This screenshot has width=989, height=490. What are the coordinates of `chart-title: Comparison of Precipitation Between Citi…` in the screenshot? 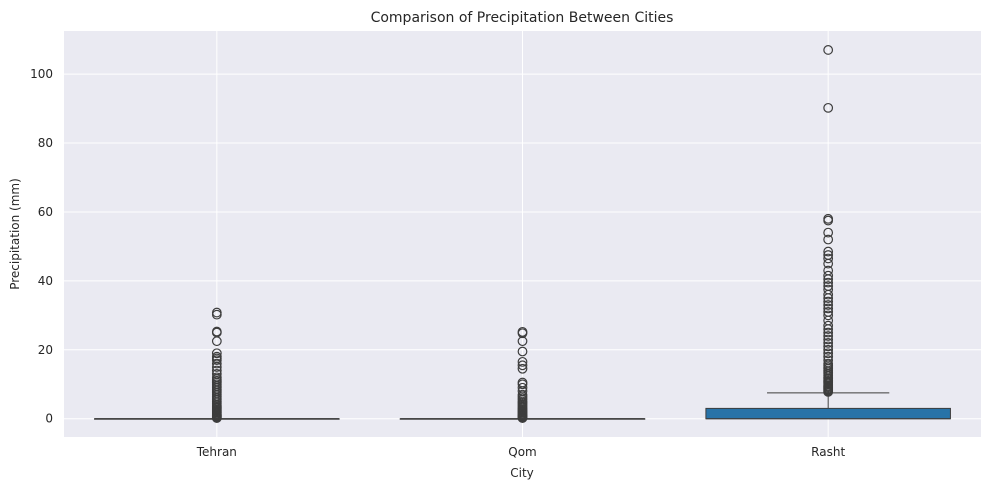 It's located at (522, 18).